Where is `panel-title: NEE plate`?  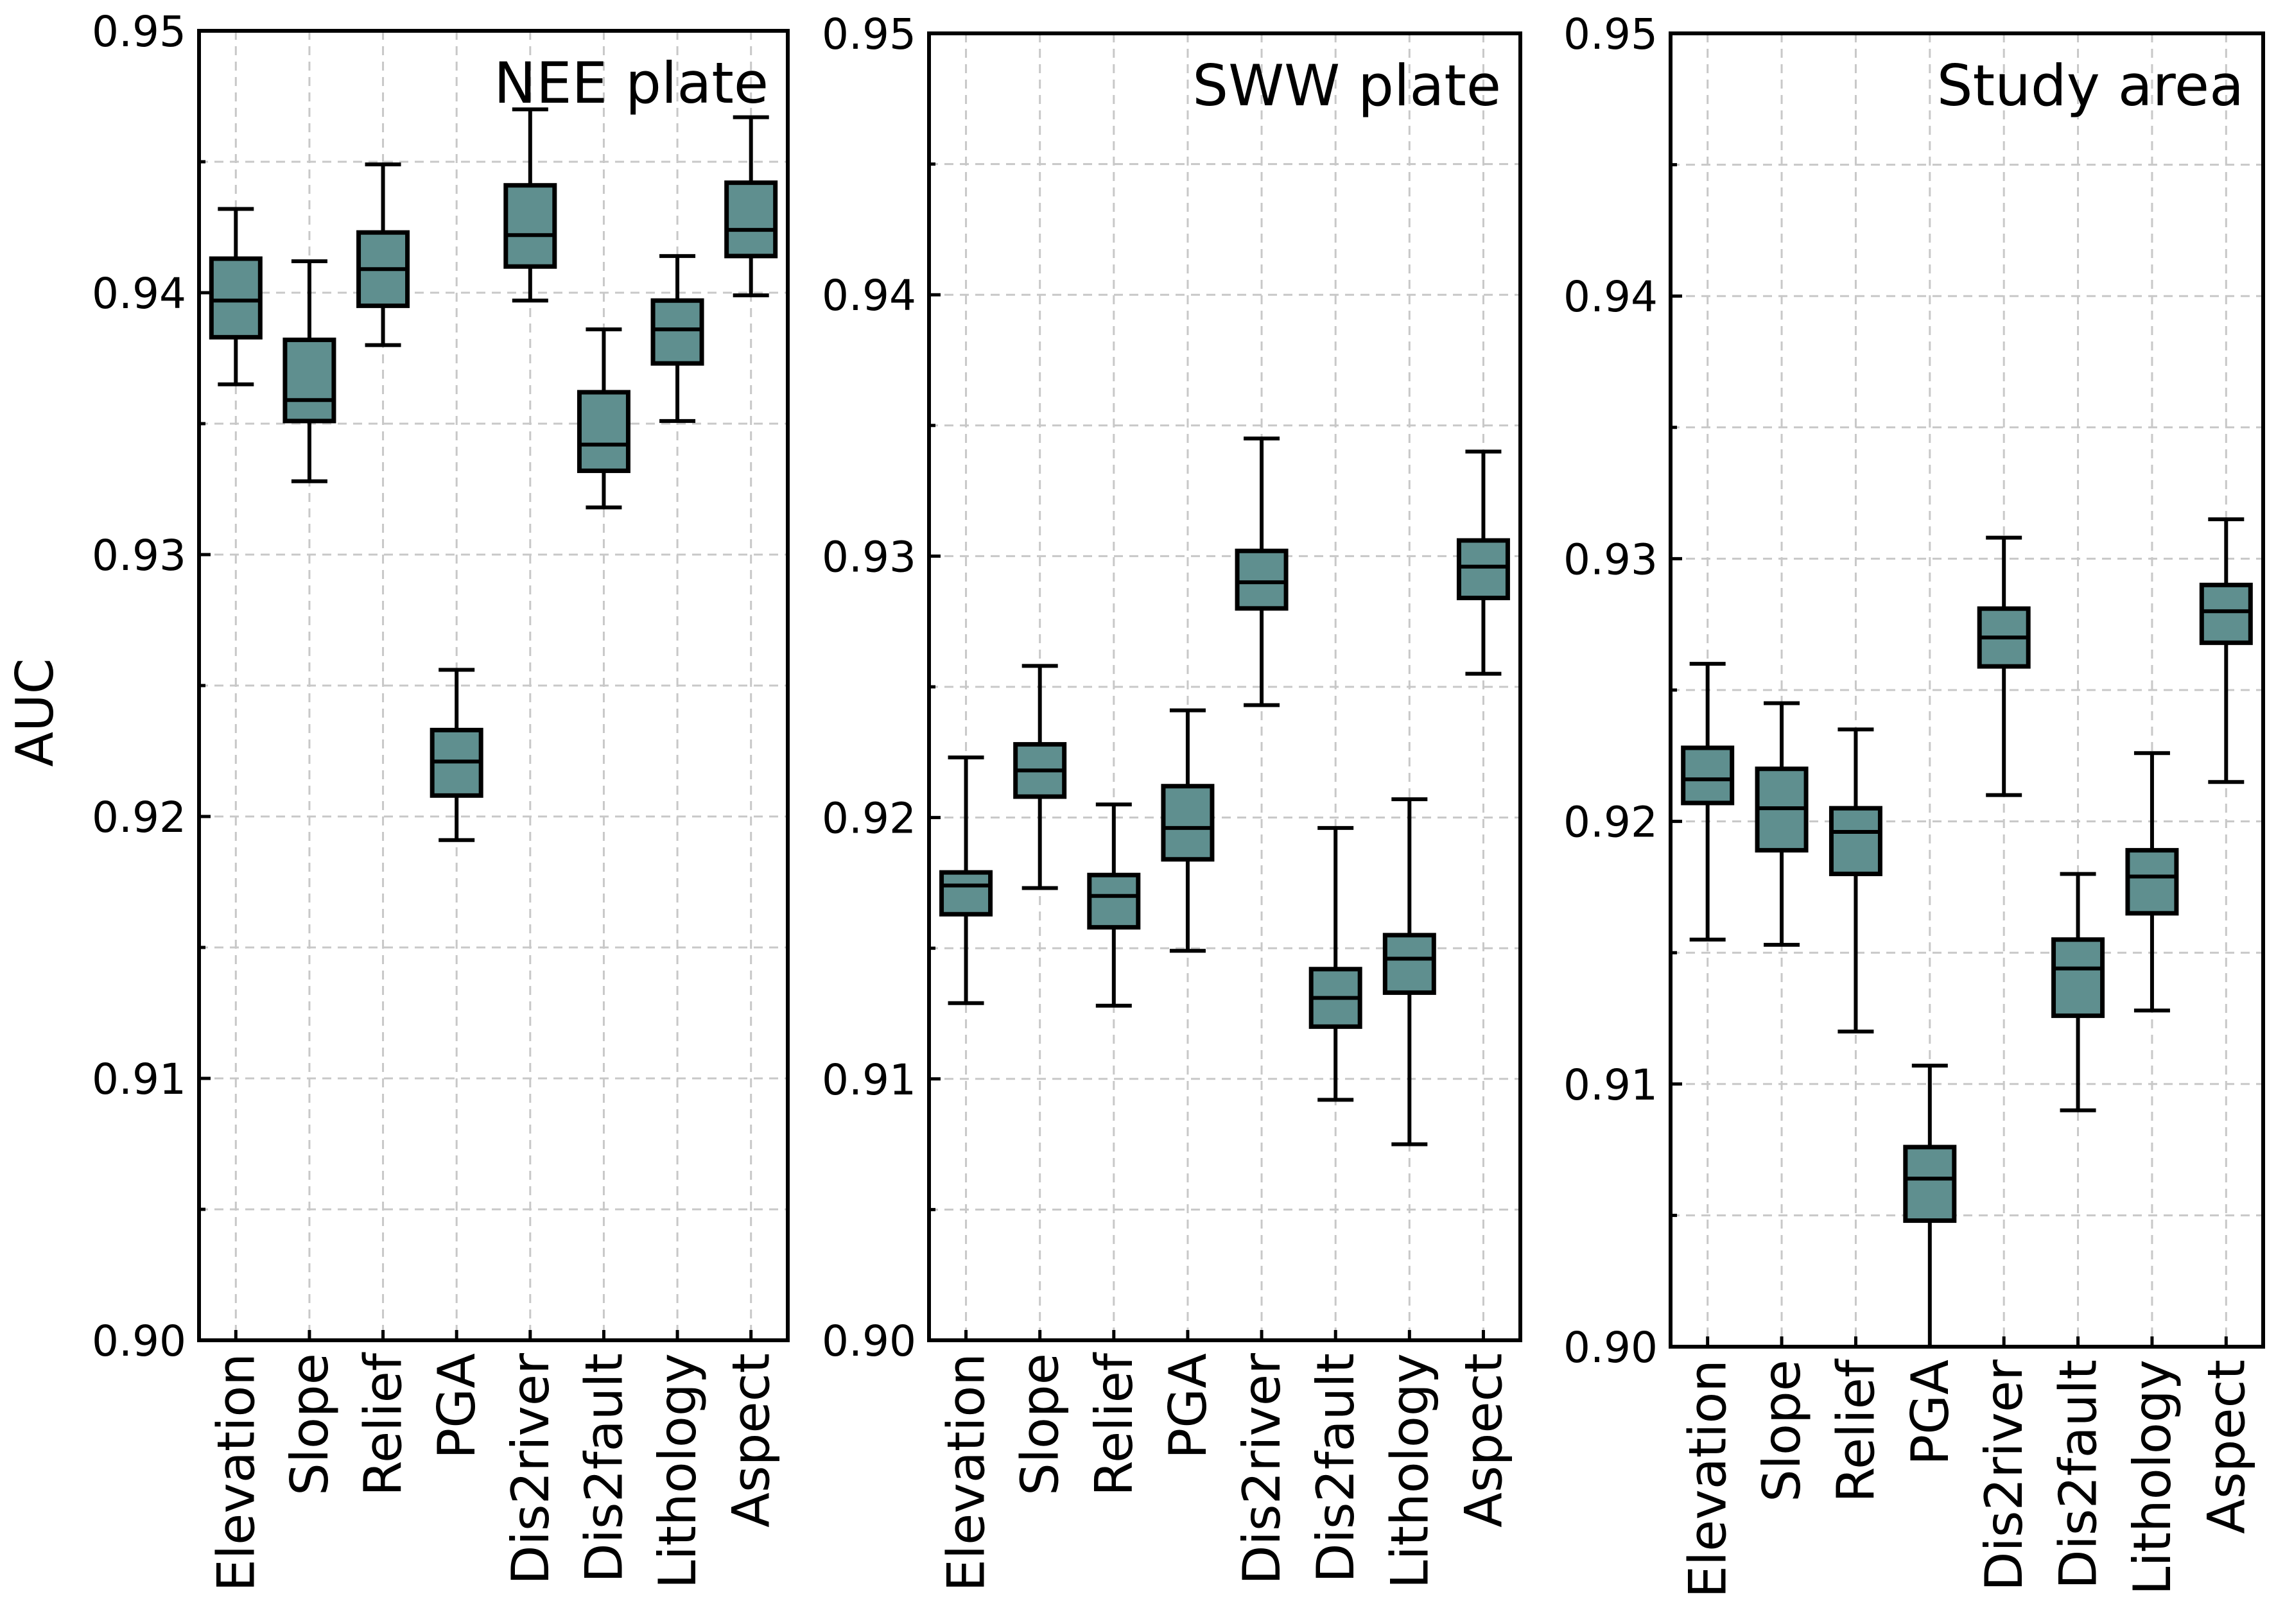
panel-title: NEE plate is located at coordinates (631, 83).